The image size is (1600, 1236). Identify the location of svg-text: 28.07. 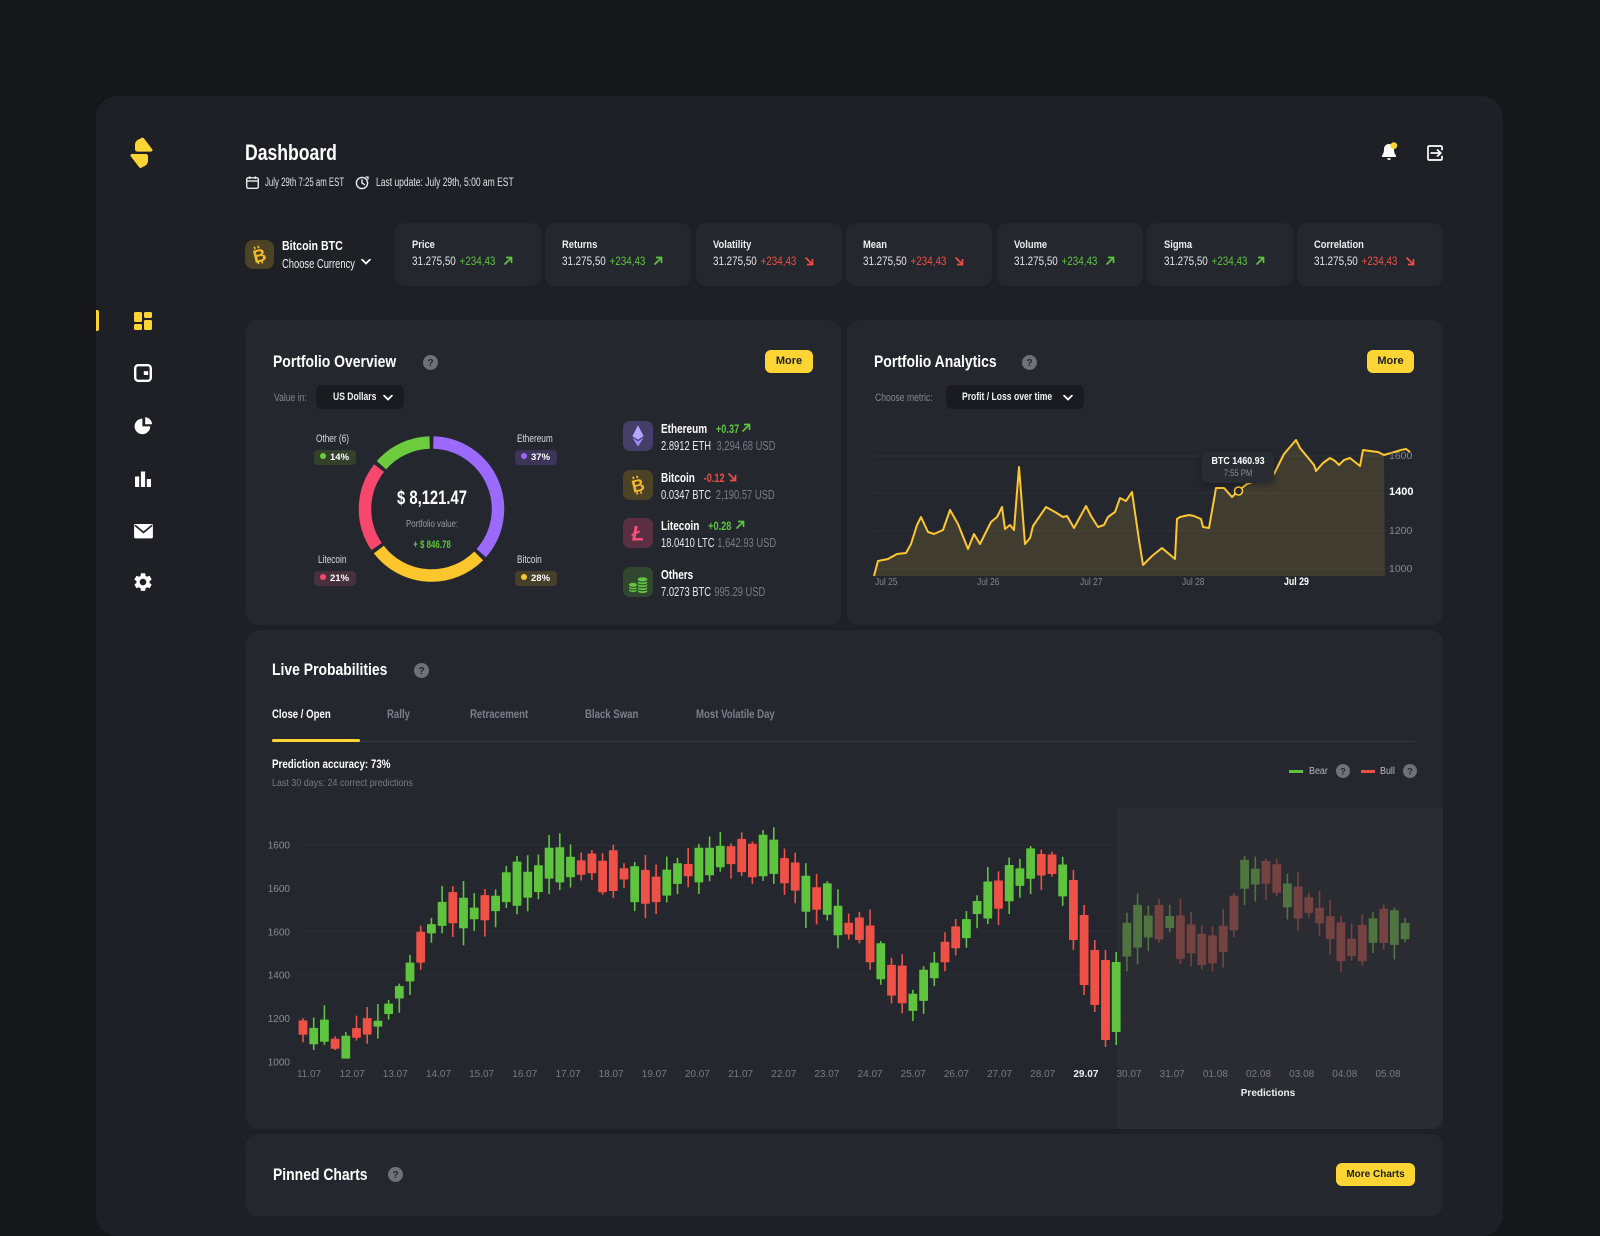
(1042, 1074).